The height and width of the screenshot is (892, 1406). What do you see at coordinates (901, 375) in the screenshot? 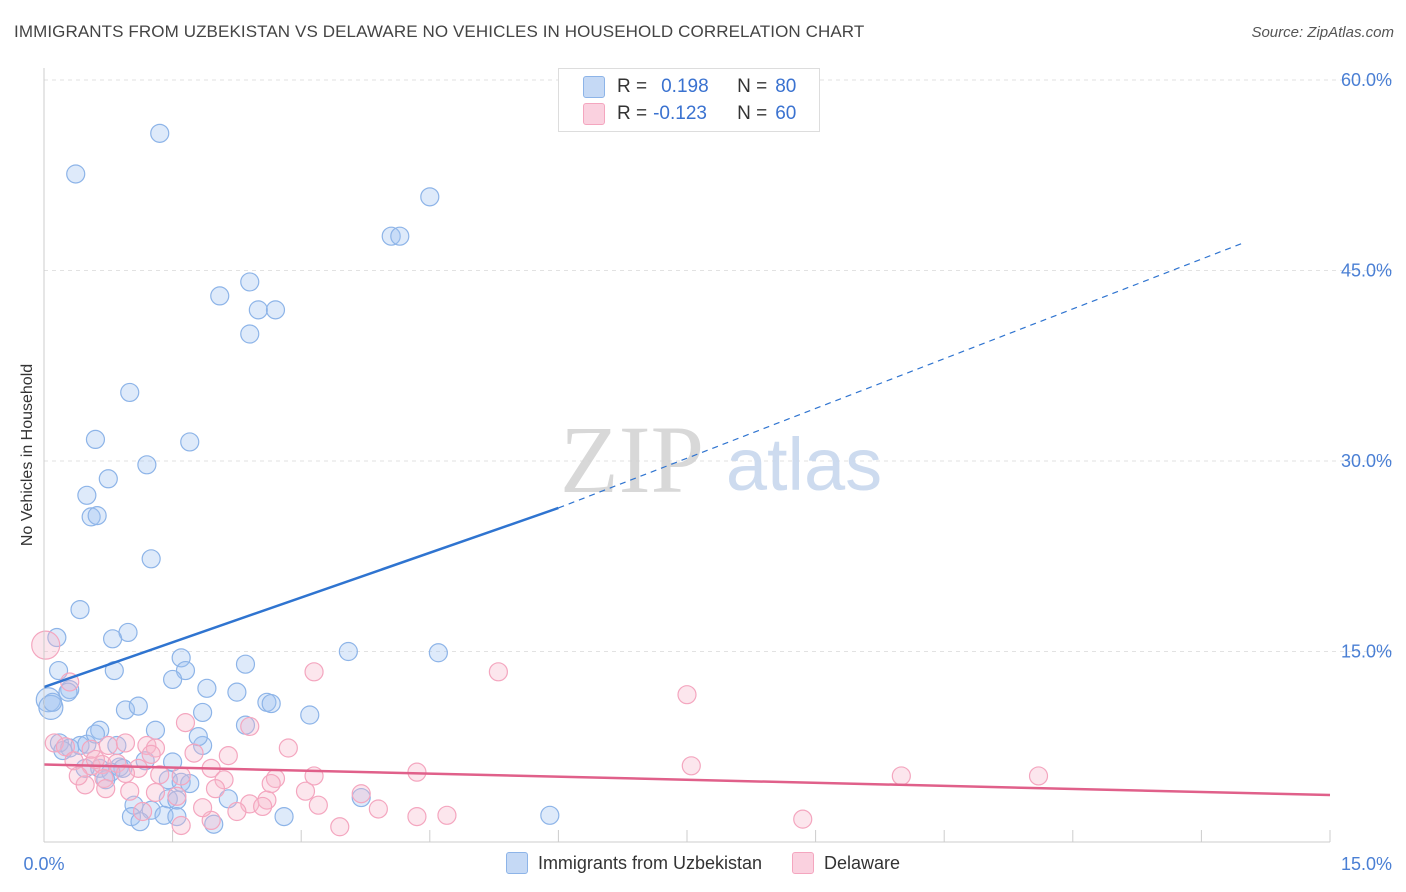
I see `uzbekistan-trend-projection` at bounding box center [901, 375].